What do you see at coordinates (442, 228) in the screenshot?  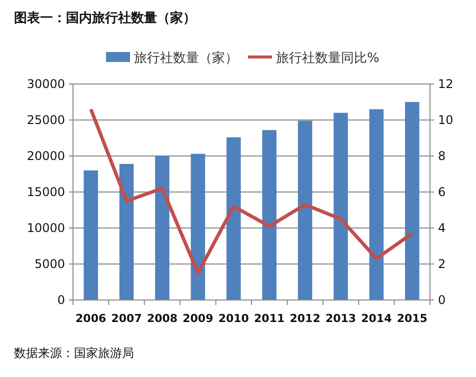 I see `y2-tick-label: 4` at bounding box center [442, 228].